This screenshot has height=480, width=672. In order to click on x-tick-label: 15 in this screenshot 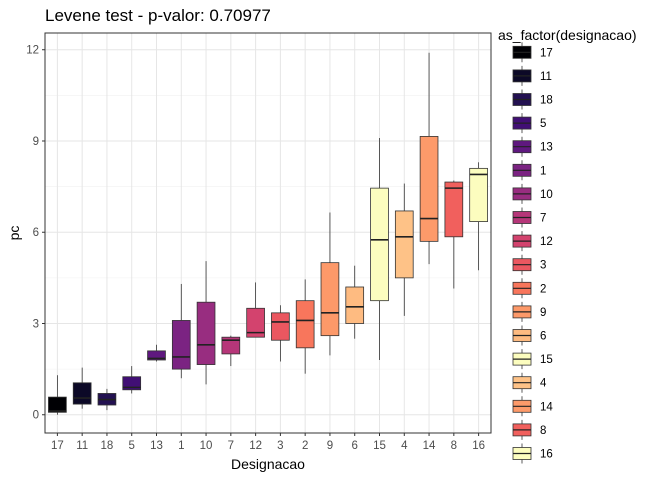, I will do `click(379, 446)`.